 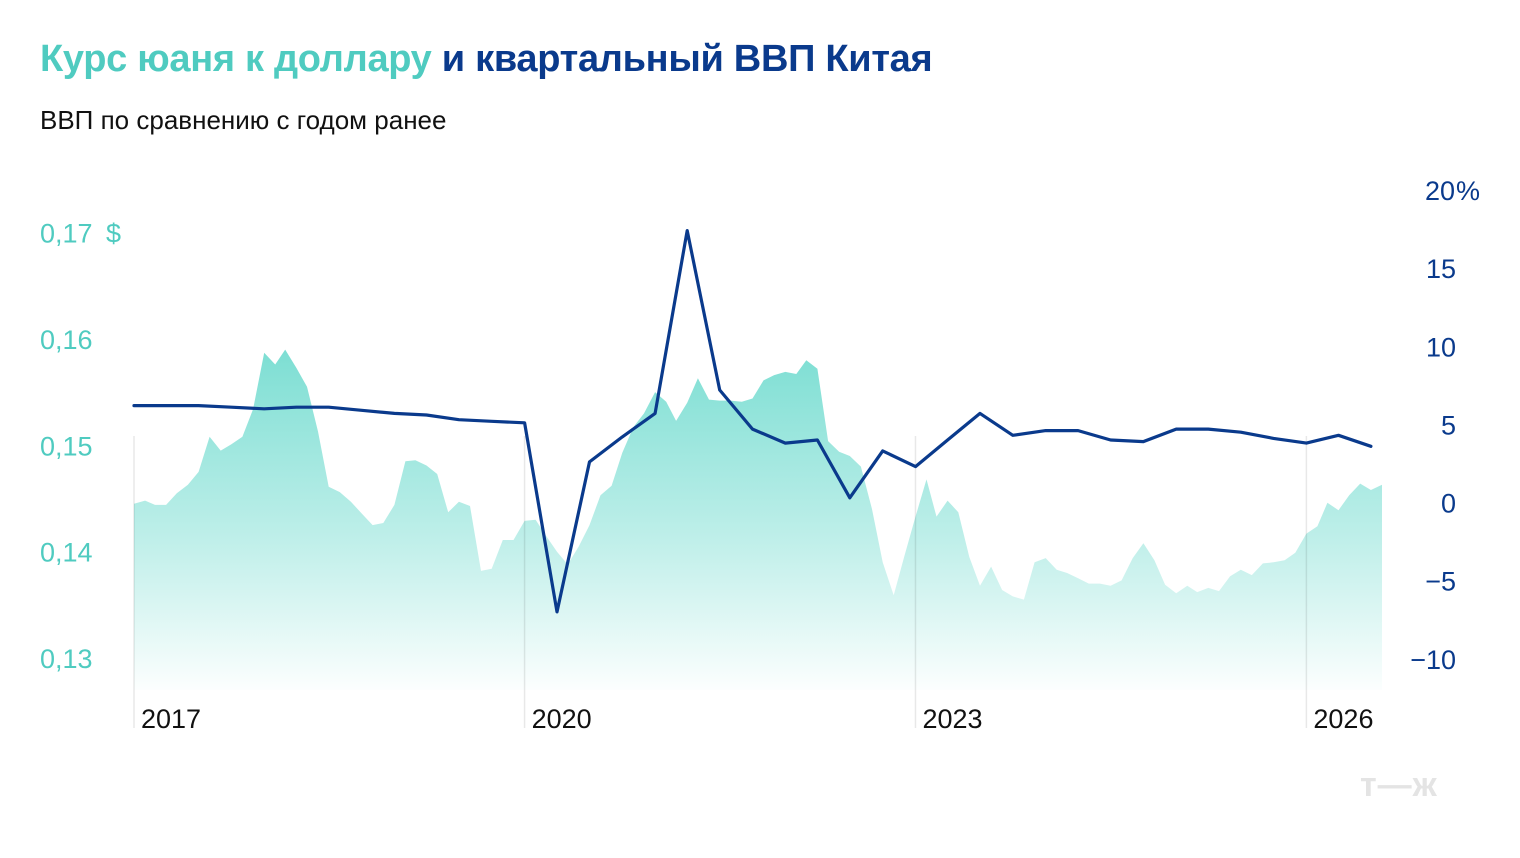 I want to click on logo: т—ж, so click(x=1399, y=785).